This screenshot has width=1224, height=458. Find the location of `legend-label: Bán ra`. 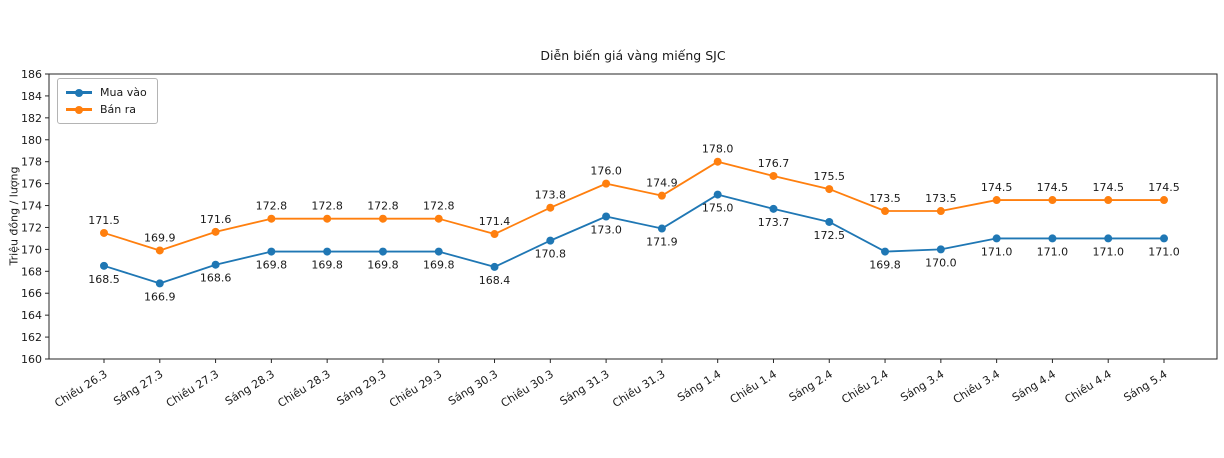

legend-label: Bán ra is located at coordinates (118, 109).